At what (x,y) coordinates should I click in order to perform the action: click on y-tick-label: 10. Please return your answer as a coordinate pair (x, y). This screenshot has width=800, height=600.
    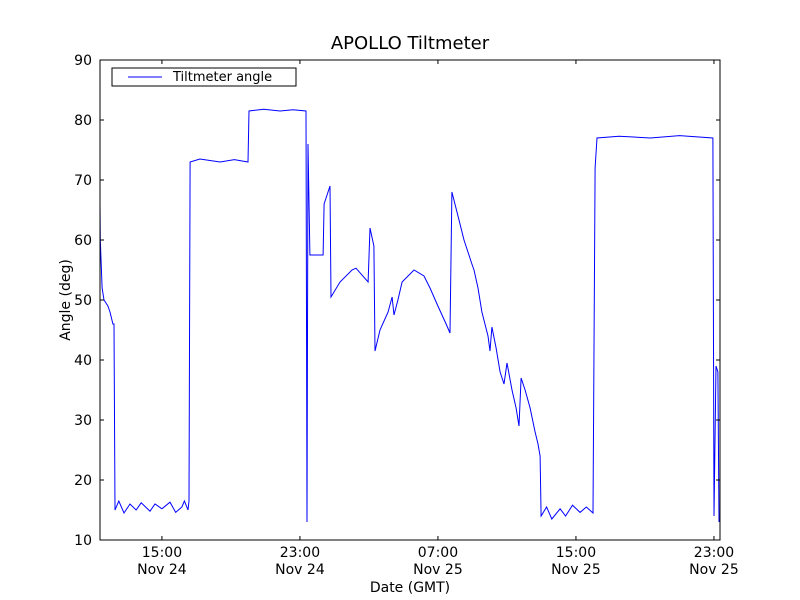
    Looking at the image, I should click on (83, 541).